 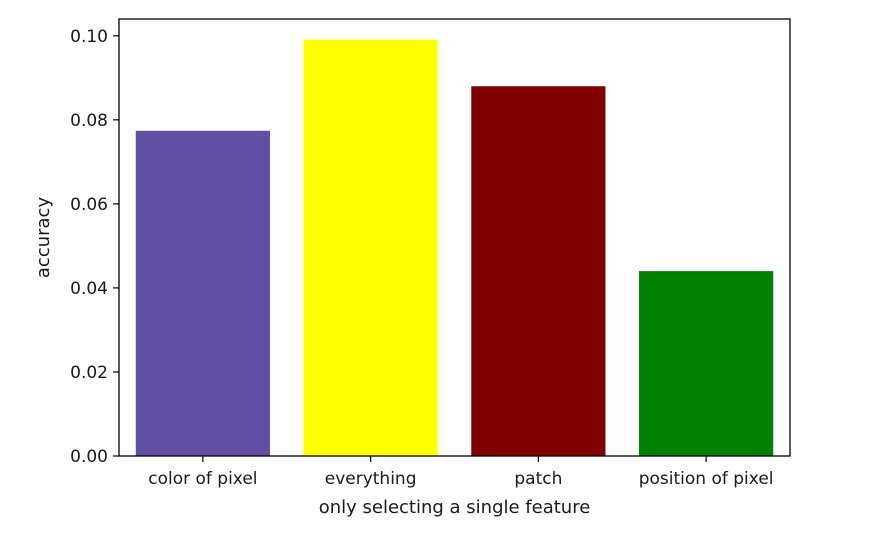 I want to click on y-tick-label-5: 0.10, so click(x=89, y=37).